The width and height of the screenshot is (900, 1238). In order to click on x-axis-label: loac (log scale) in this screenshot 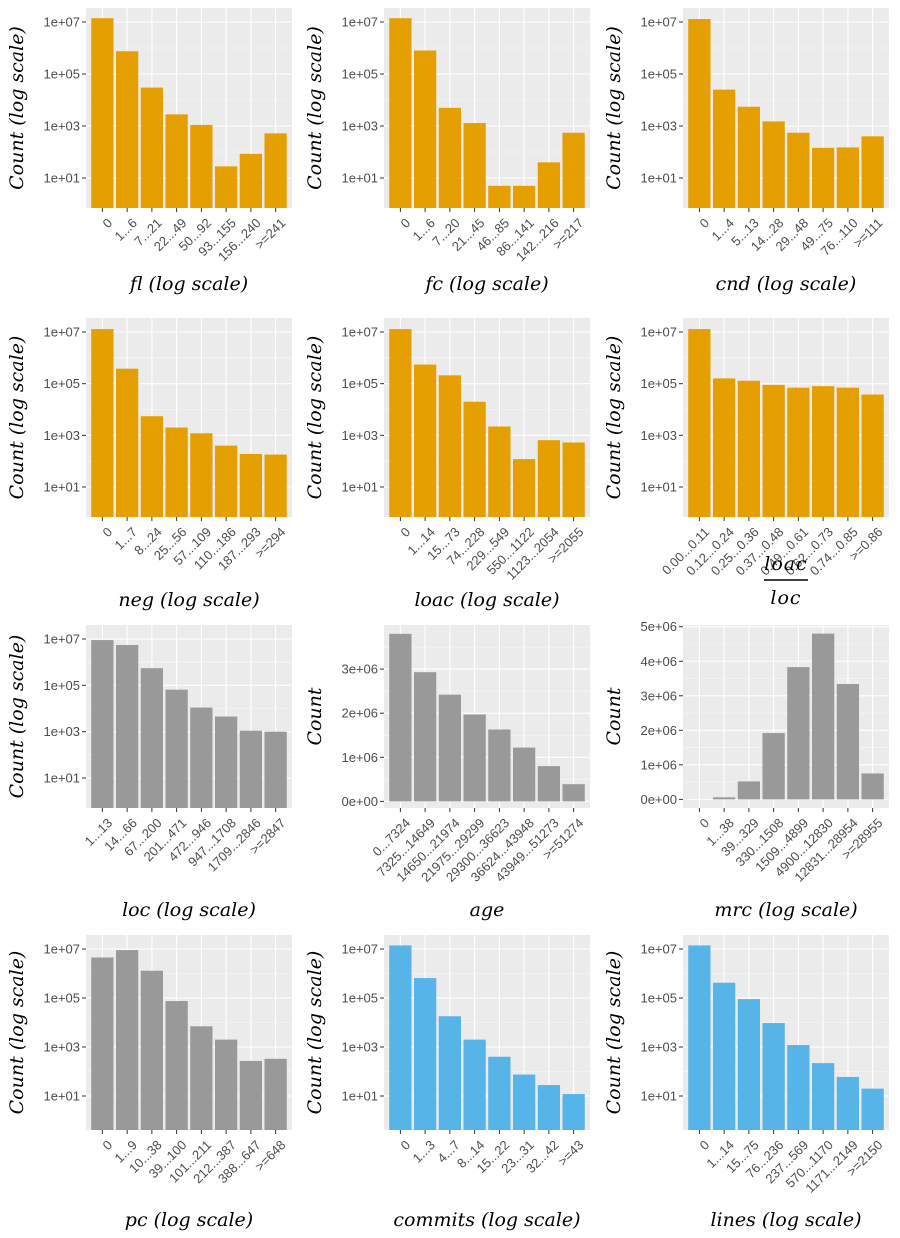, I will do `click(486, 600)`.